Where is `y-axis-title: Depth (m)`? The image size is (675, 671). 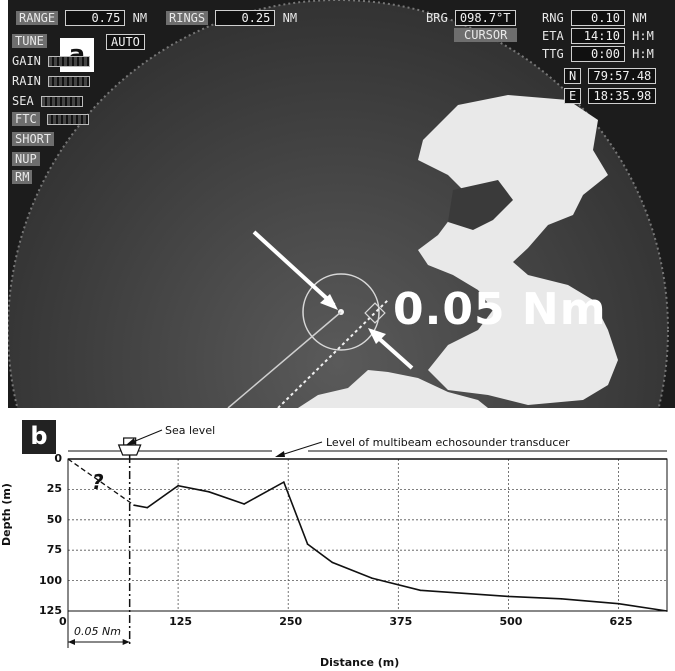 y-axis-title: Depth (m) is located at coordinates (6, 514).